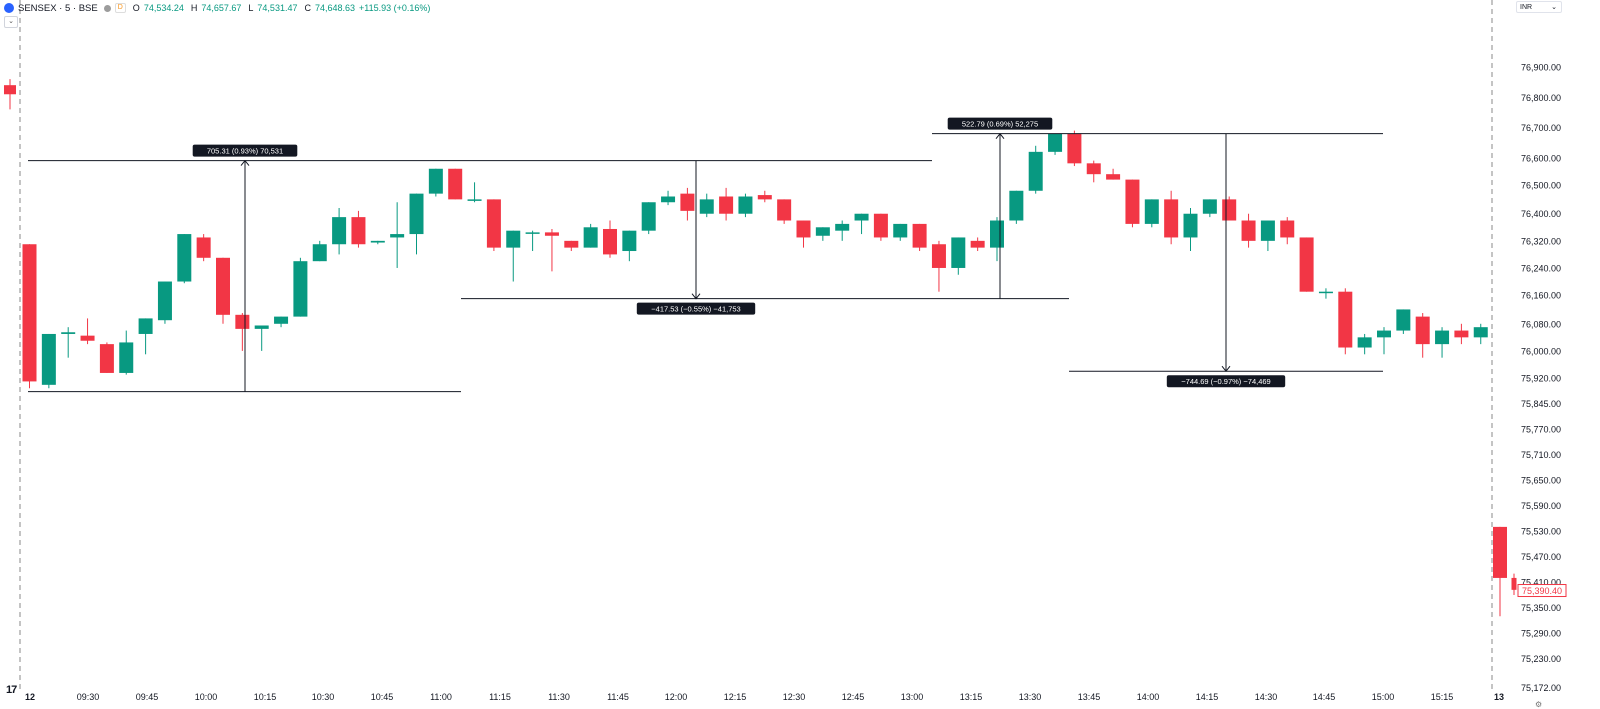 The height and width of the screenshot is (709, 1600). Describe the element at coordinates (794, 697) in the screenshot. I see `time-tick-label: 12:30` at that location.